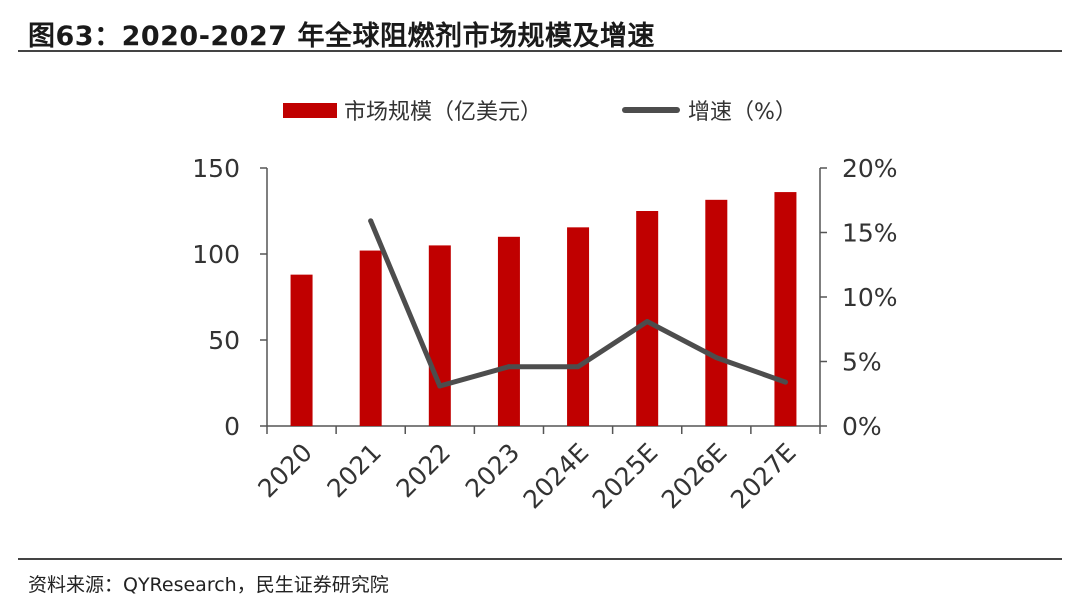 This screenshot has width=1080, height=610. What do you see at coordinates (310, 110) in the screenshot?
I see `legend-swatch-market-size` at bounding box center [310, 110].